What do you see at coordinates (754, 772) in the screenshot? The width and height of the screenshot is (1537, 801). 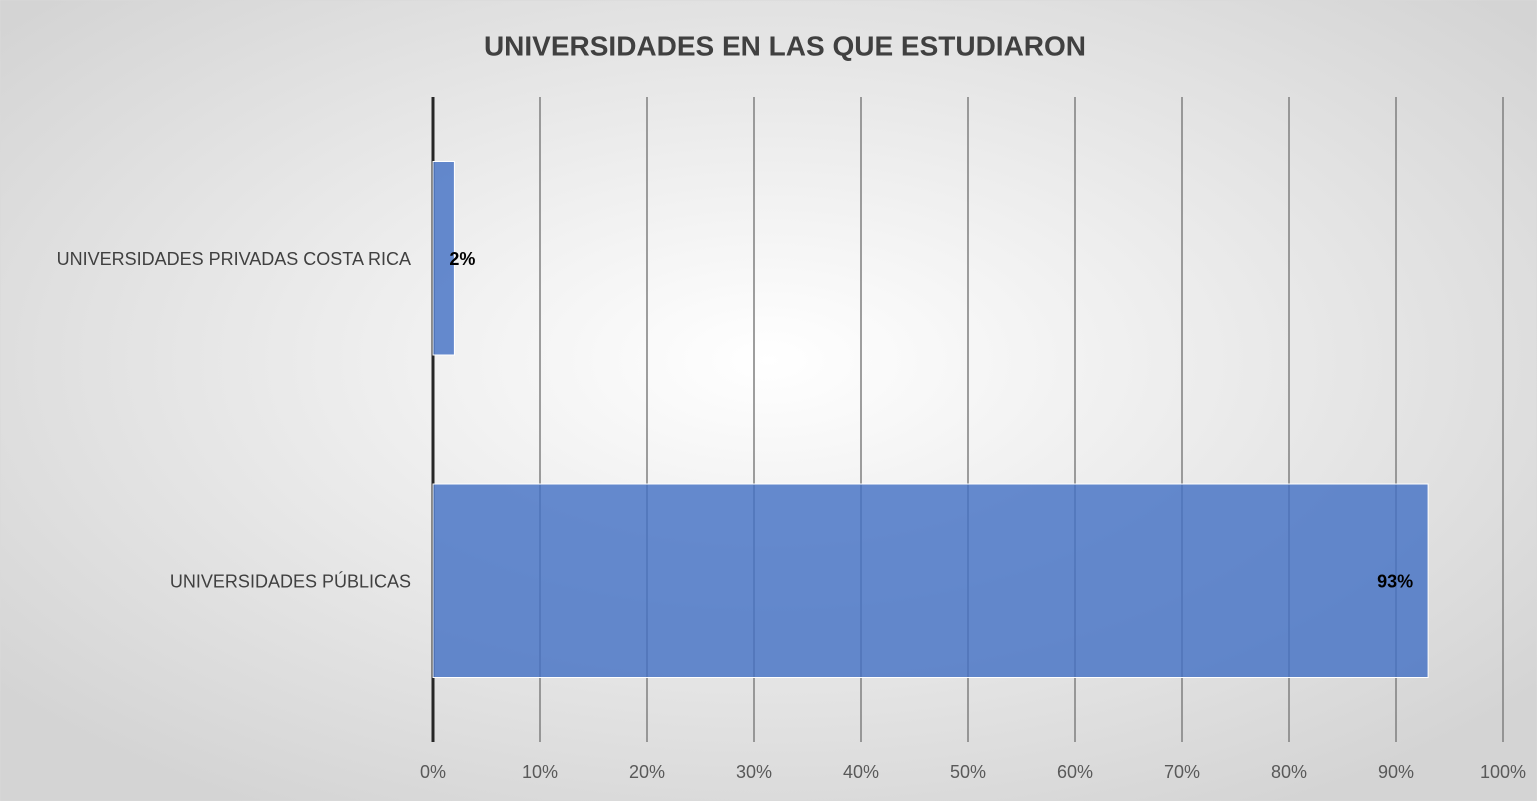 I see `x-tick-label: 30%` at bounding box center [754, 772].